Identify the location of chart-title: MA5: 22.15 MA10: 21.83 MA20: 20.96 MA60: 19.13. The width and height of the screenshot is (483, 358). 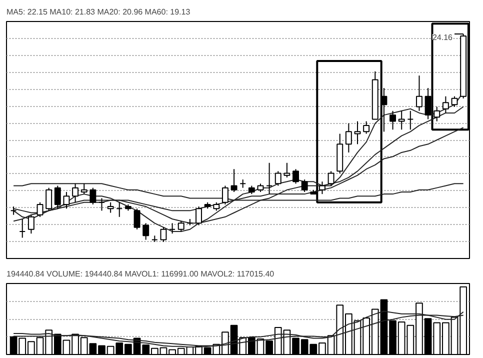
(98, 12).